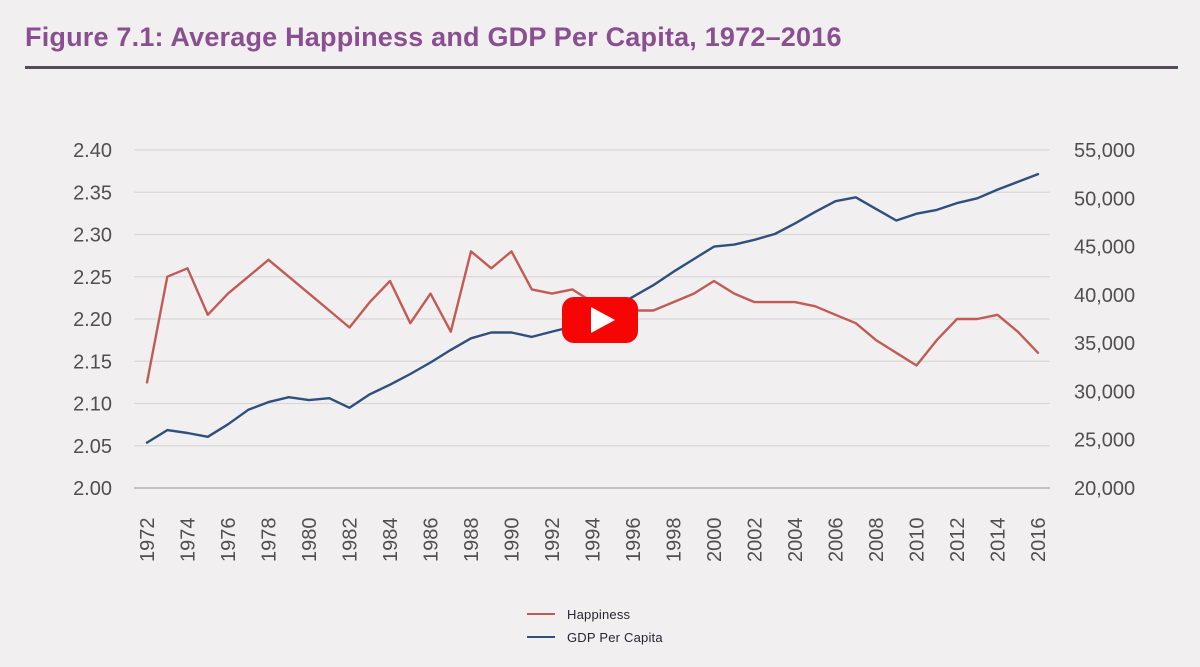  I want to click on gdp-line-swatch, so click(541, 637).